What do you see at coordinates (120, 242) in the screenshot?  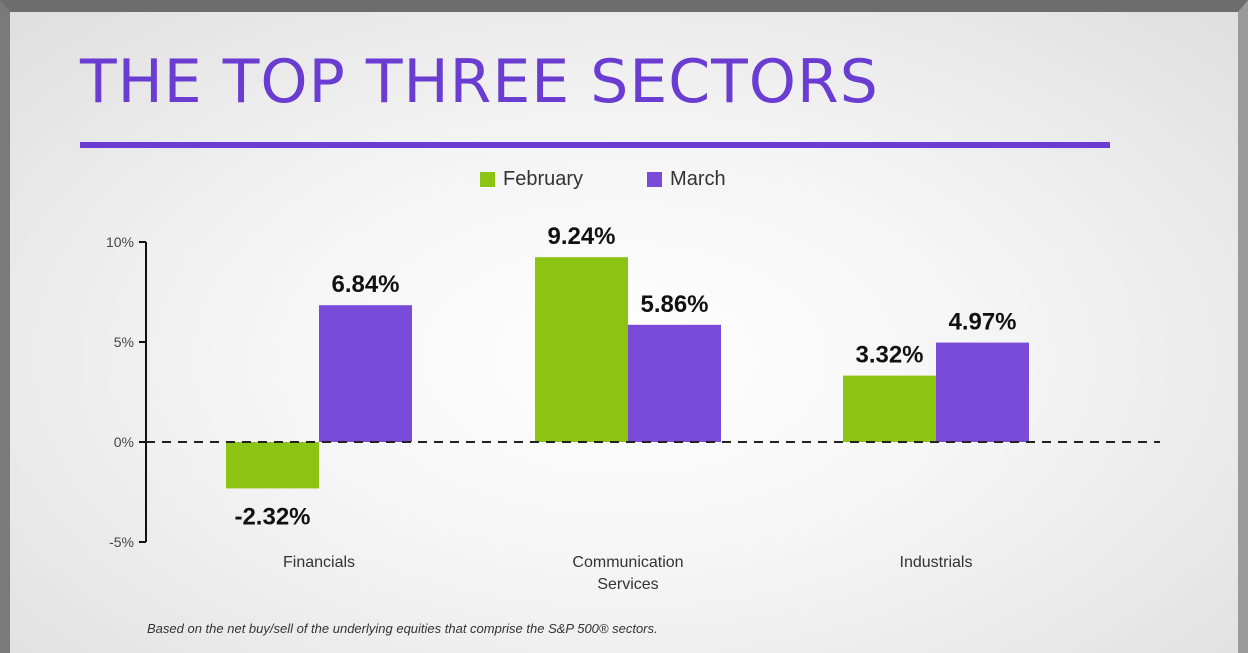 I see `y-tick-label-0: 10%` at bounding box center [120, 242].